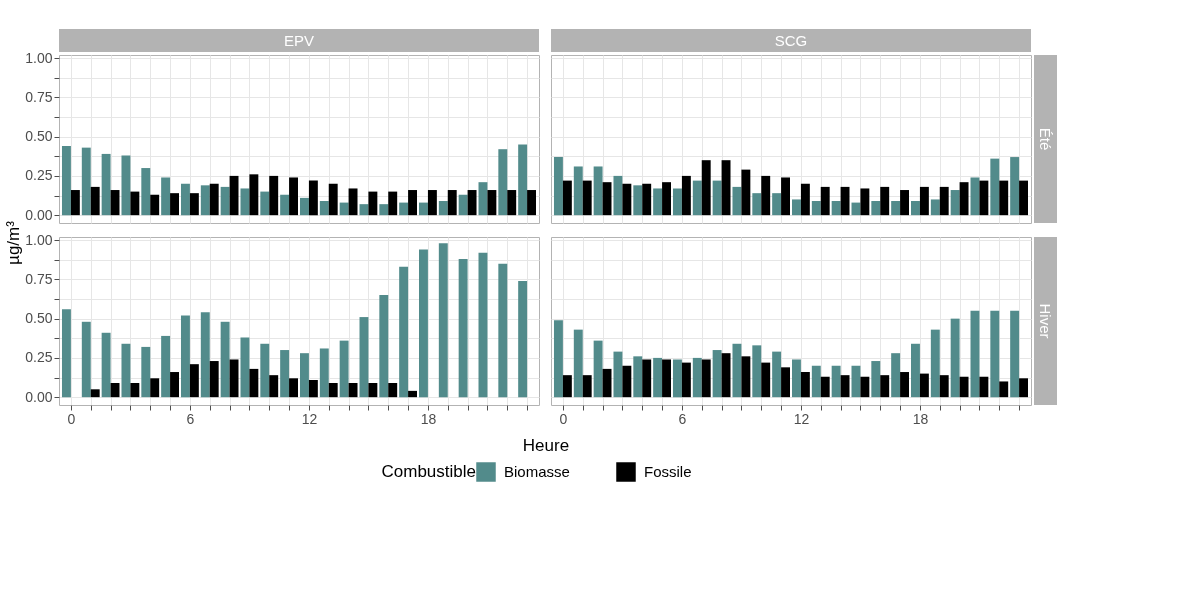 The width and height of the screenshot is (1202, 592). I want to click on y-tick-label: 0.25, so click(39, 357).